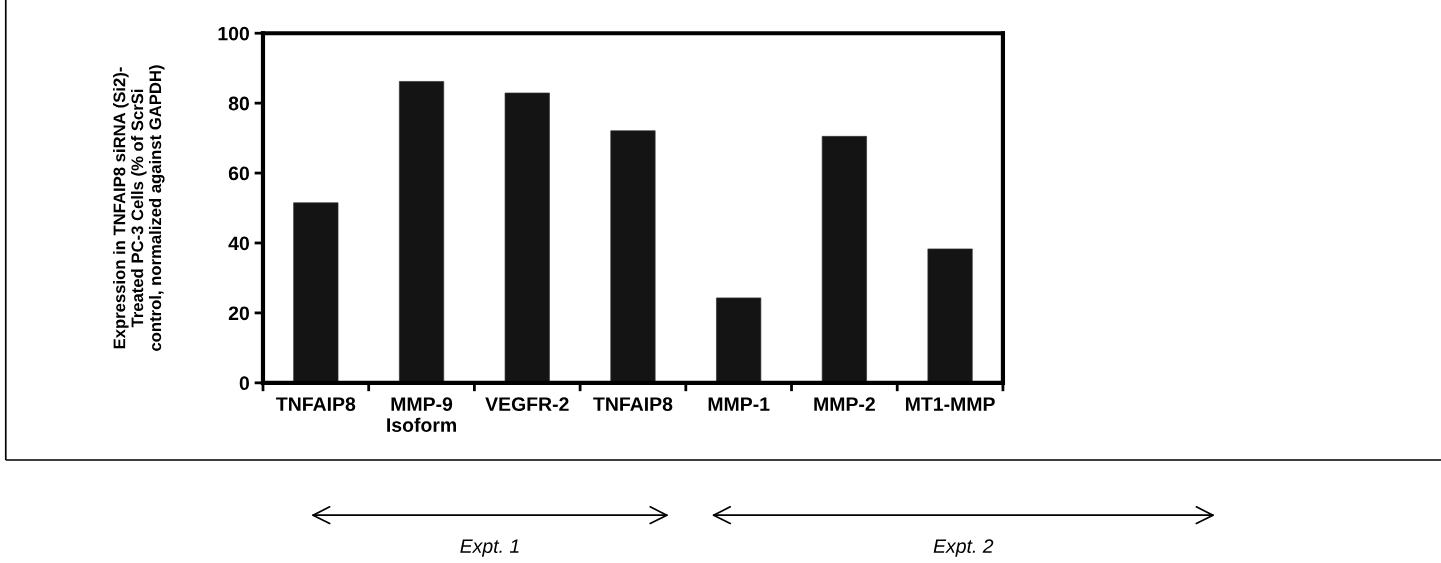 The width and height of the screenshot is (1441, 563). I want to click on x-tick-label: MMP-9 Isoform, so click(421, 414).